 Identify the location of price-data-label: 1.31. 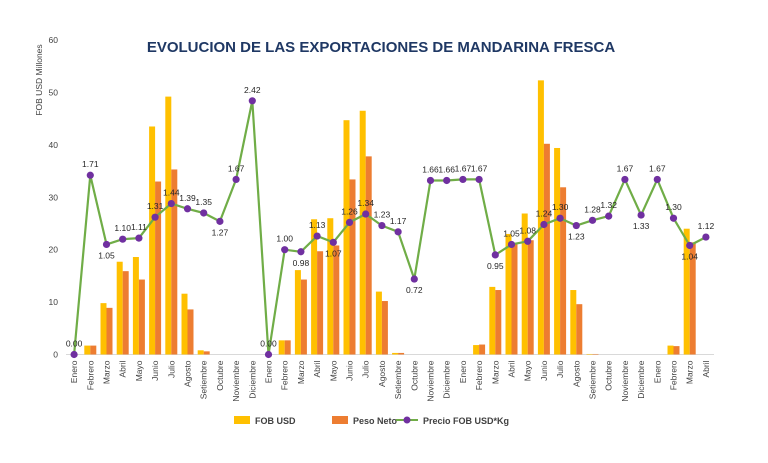
(155, 206).